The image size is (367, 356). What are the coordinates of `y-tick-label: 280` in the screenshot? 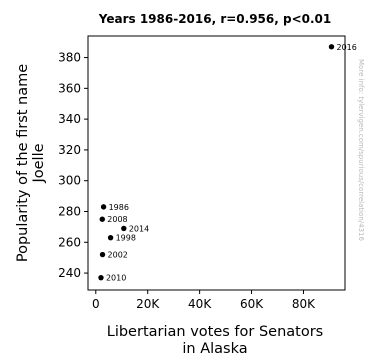 It's located at (69, 211).